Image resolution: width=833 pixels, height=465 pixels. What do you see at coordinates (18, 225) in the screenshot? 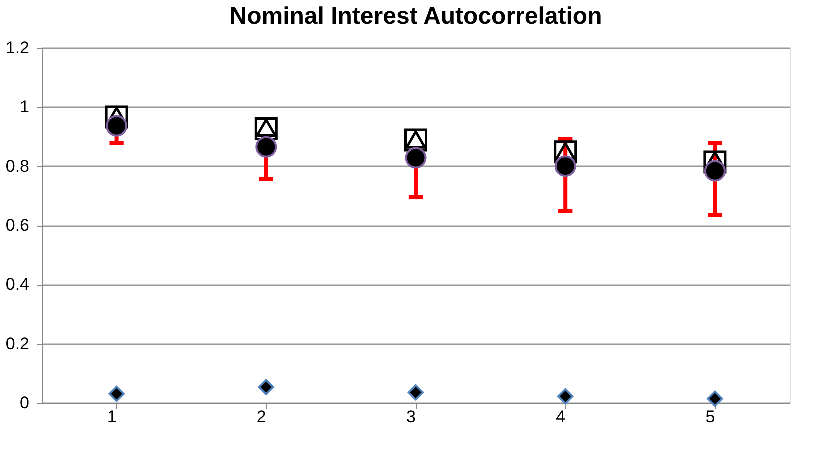
I see `y-tick-label: 0.6` at bounding box center [18, 225].